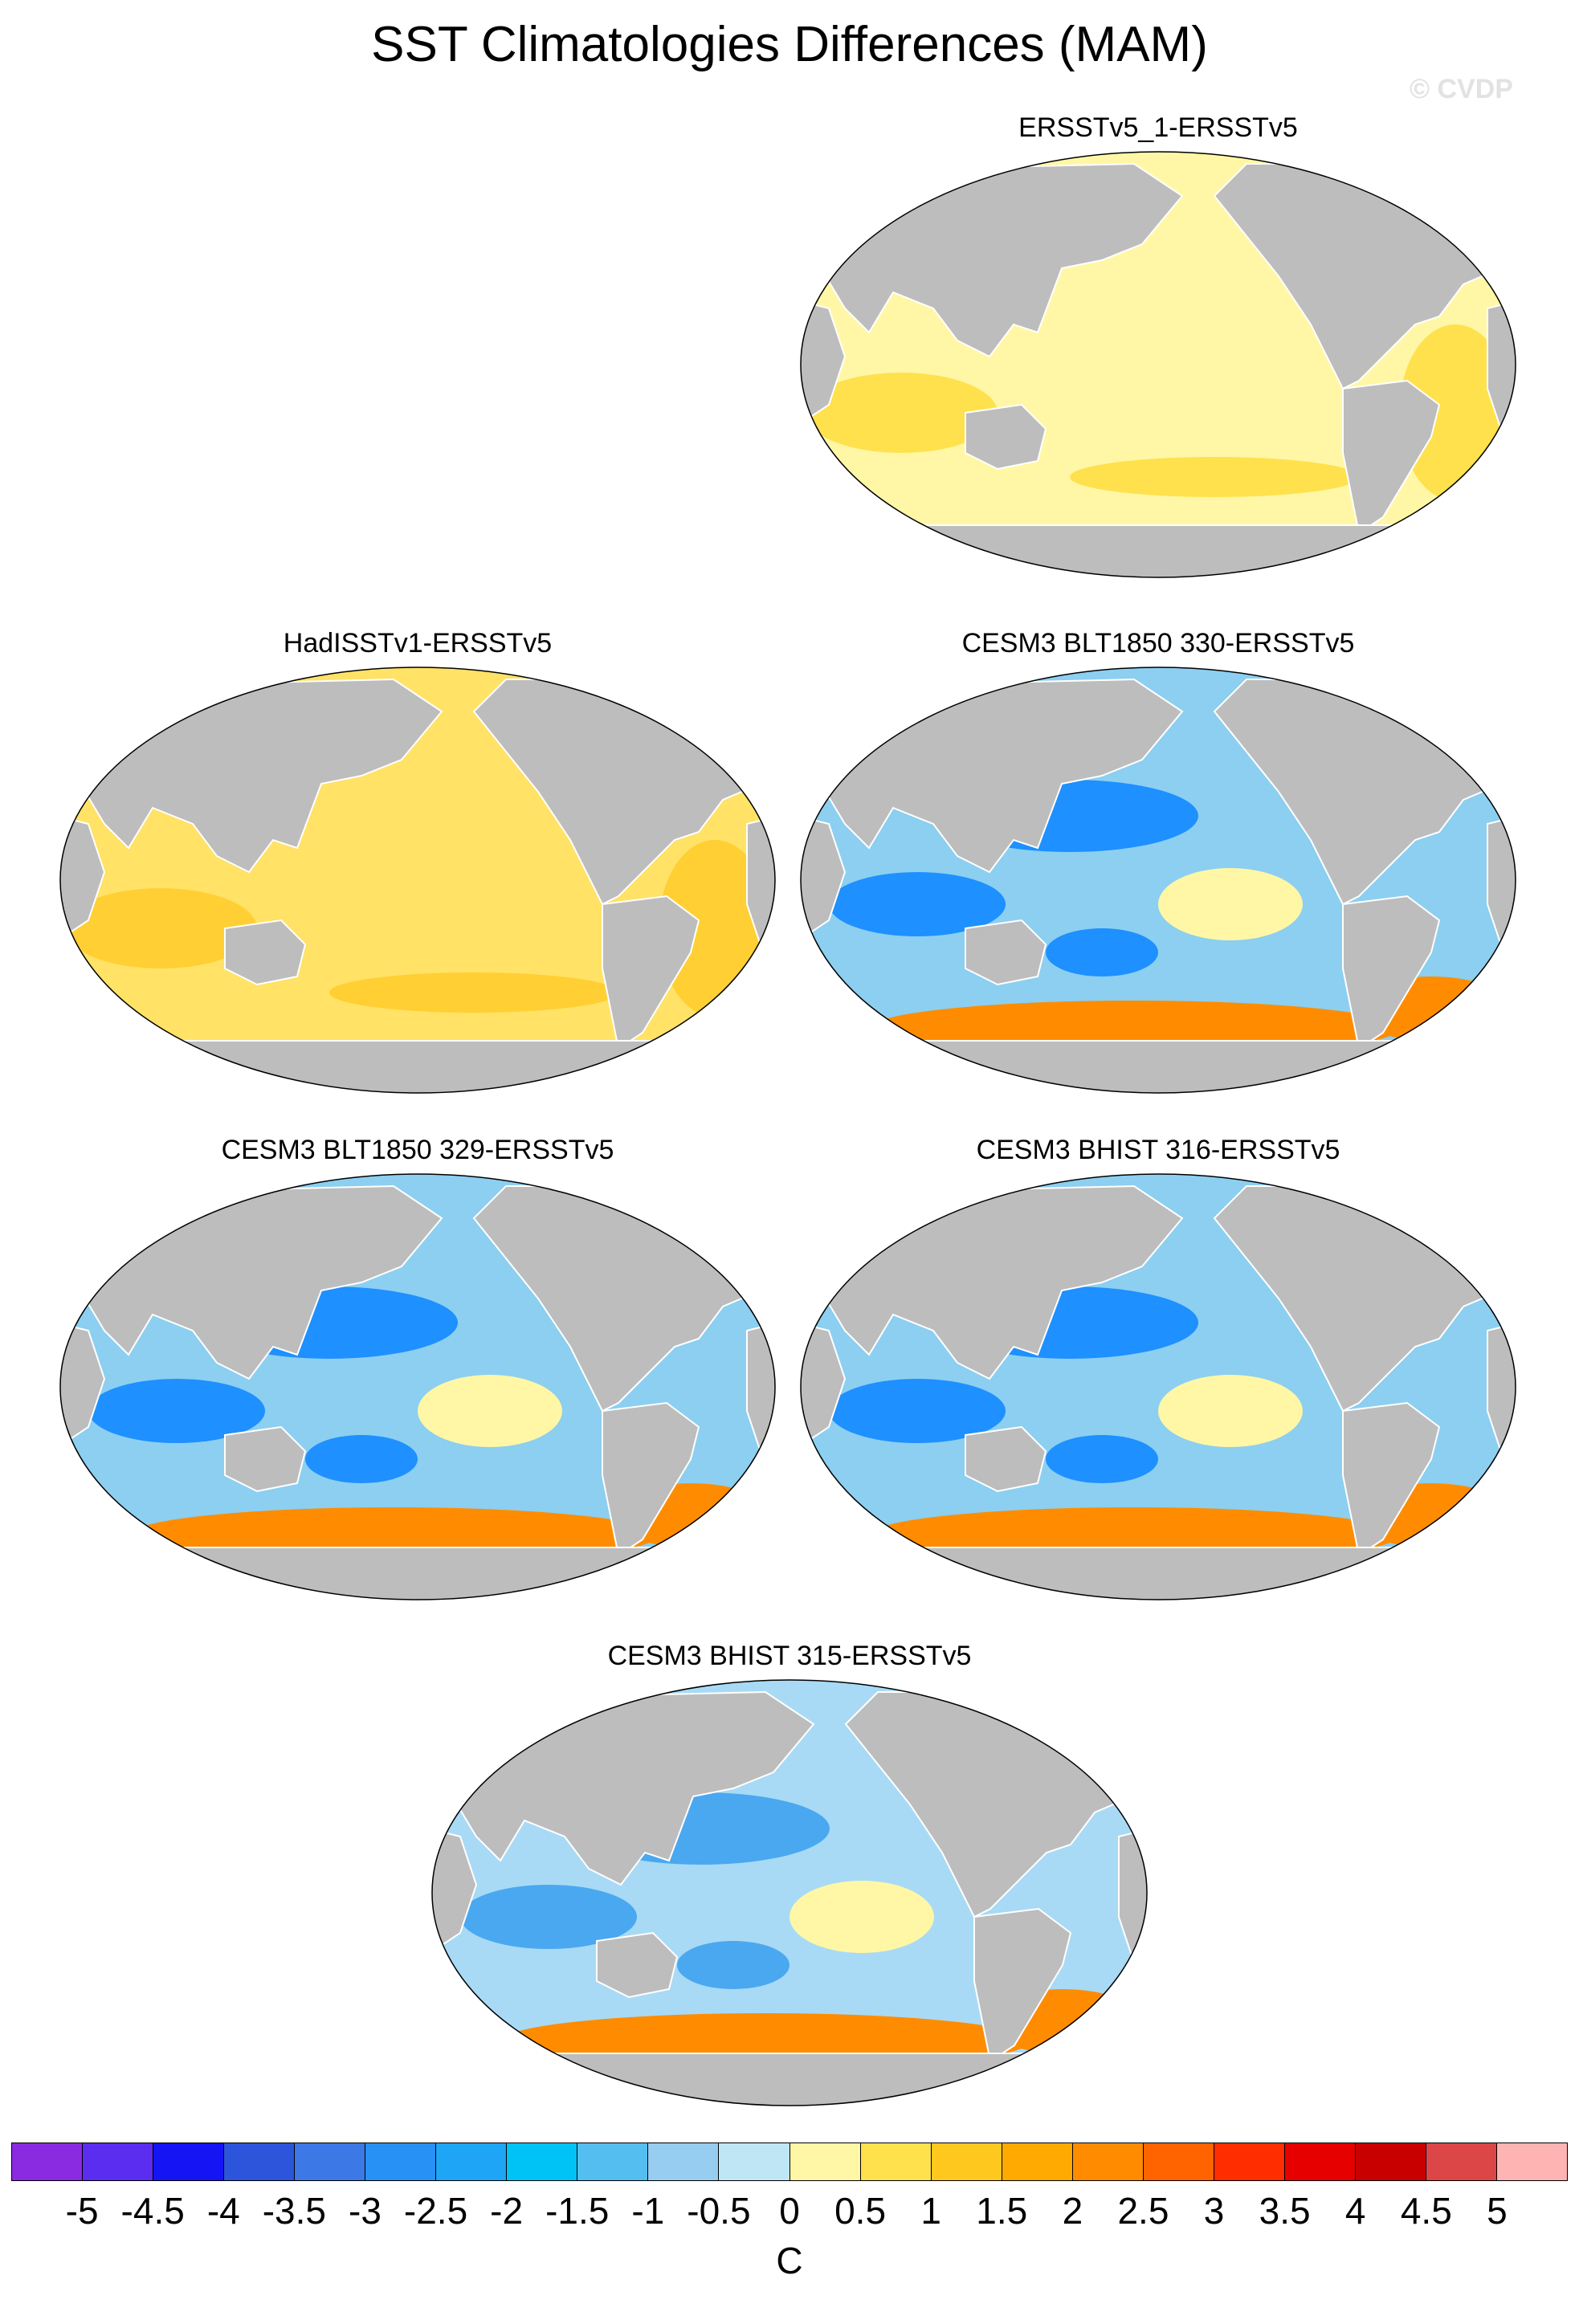 This screenshot has height=2324, width=1579. Describe the element at coordinates (789, 2260) in the screenshot. I see `colorbar-units: C` at that location.